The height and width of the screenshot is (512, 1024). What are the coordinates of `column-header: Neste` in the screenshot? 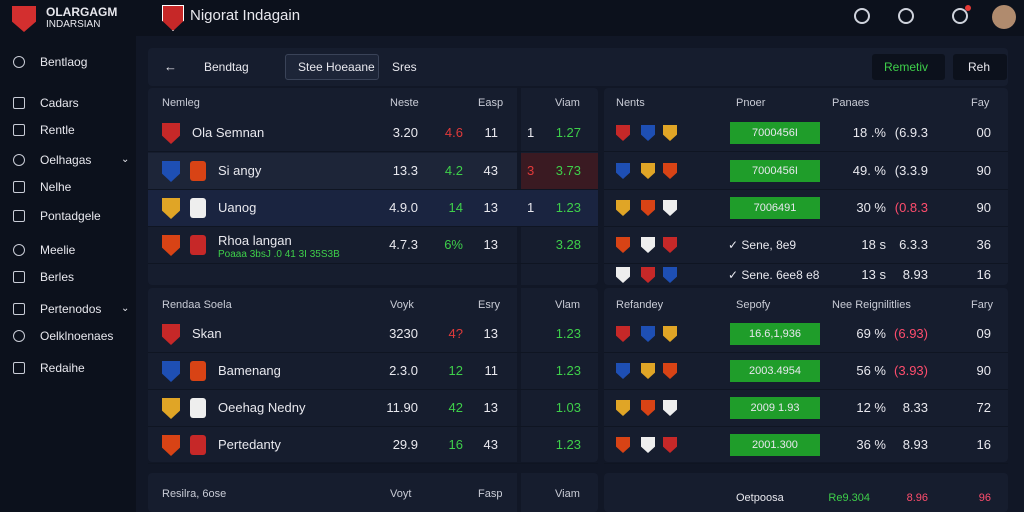 It's located at (404, 103).